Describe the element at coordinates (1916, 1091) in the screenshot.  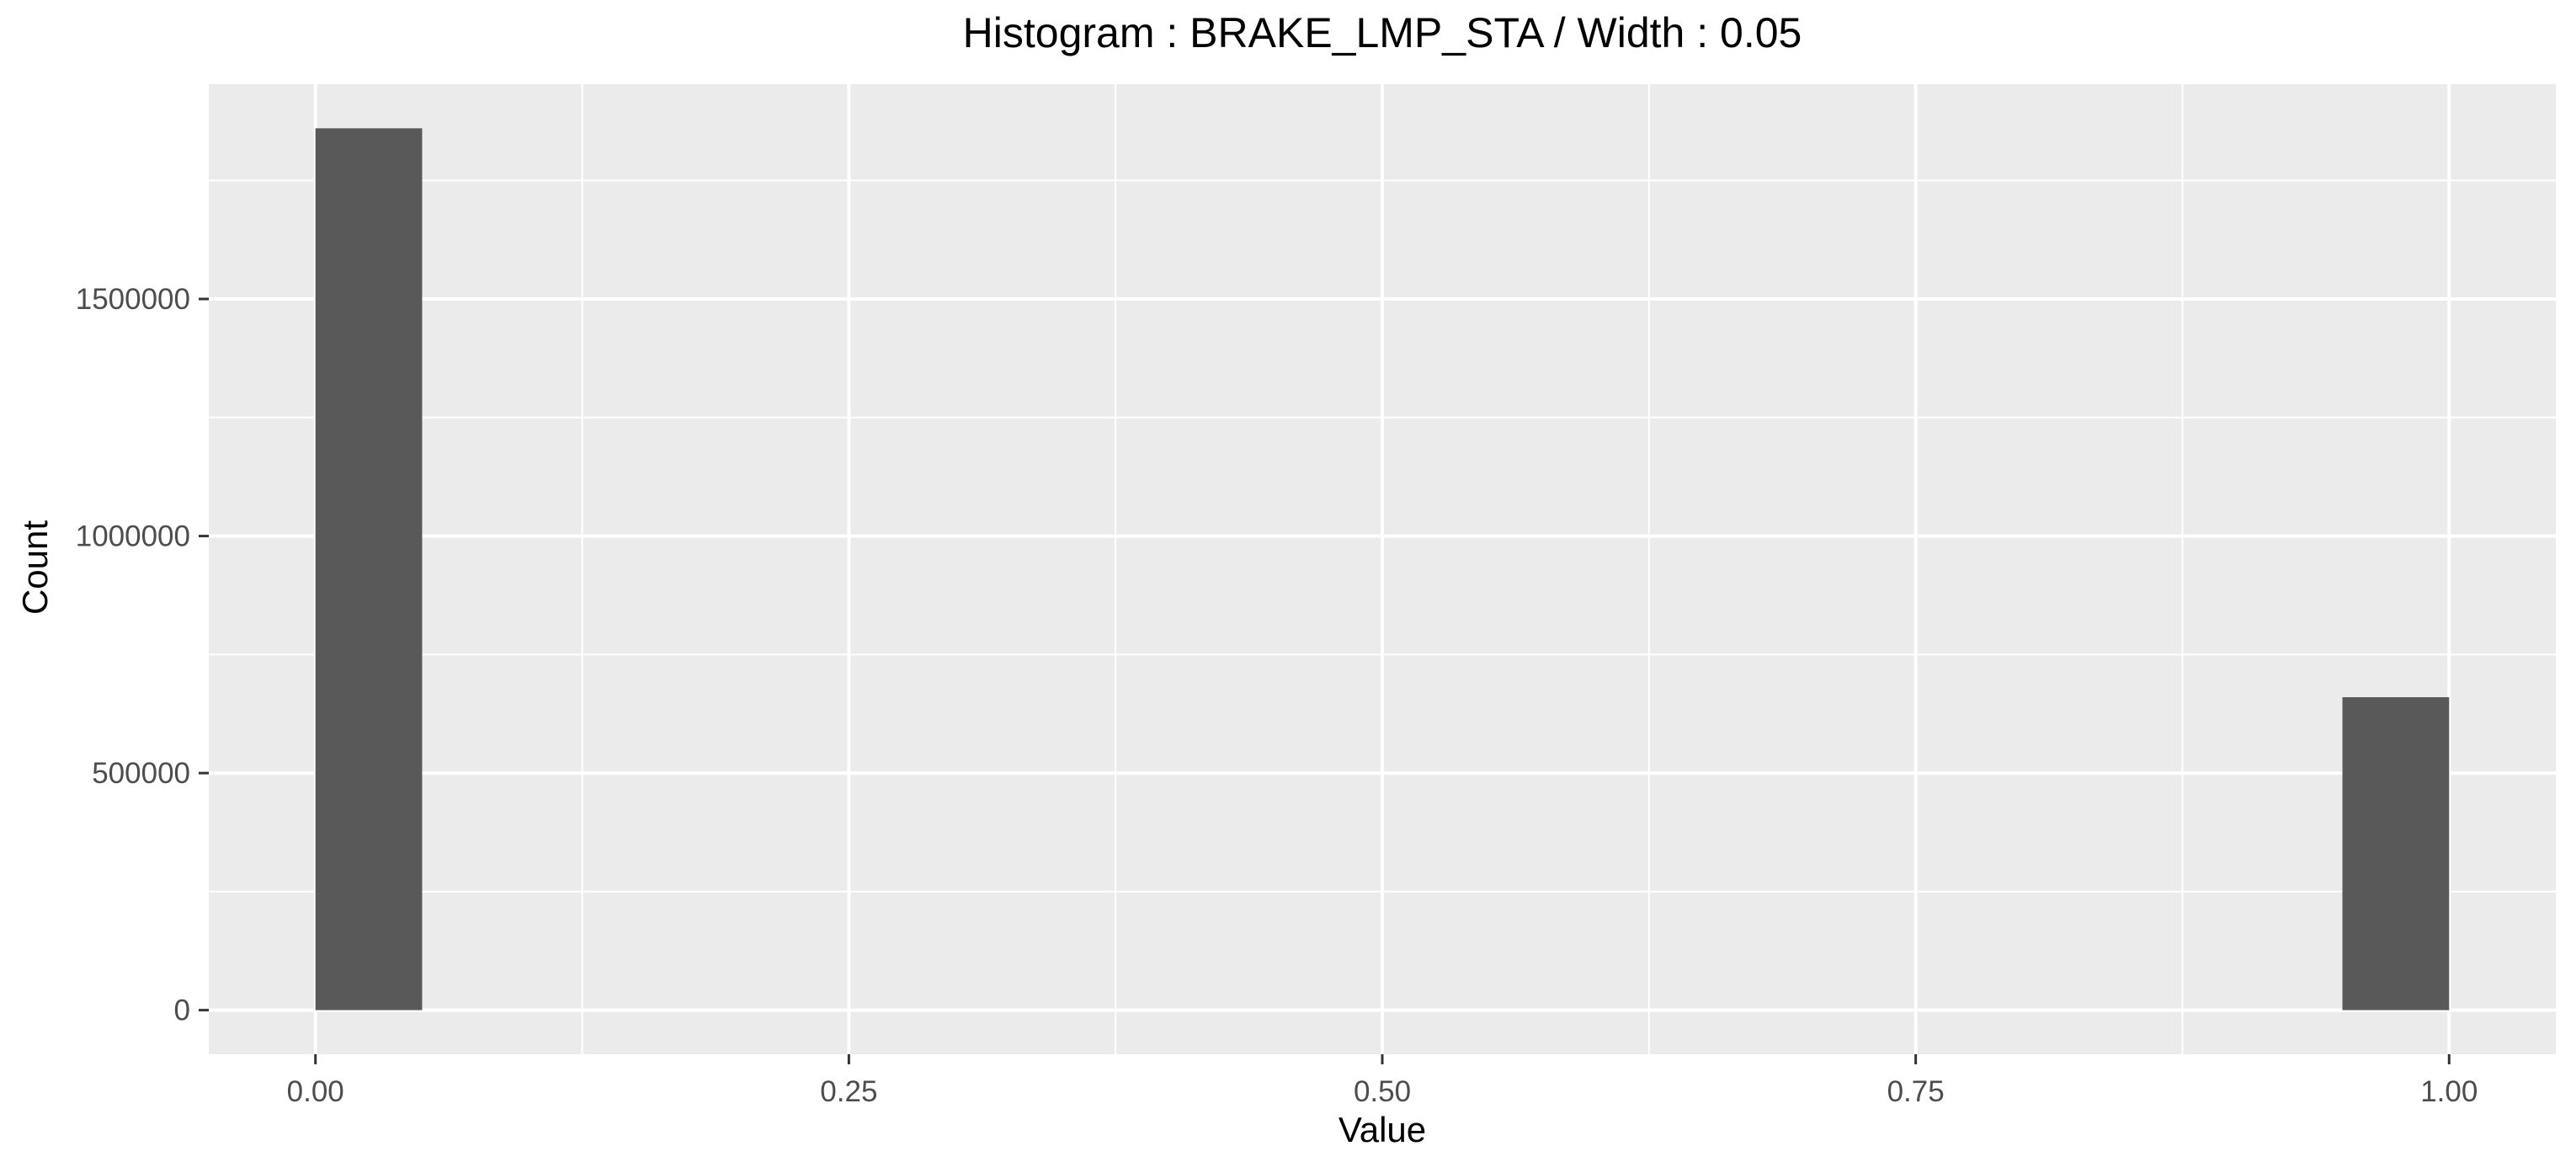
I see `x-tick-label: 0.75` at that location.